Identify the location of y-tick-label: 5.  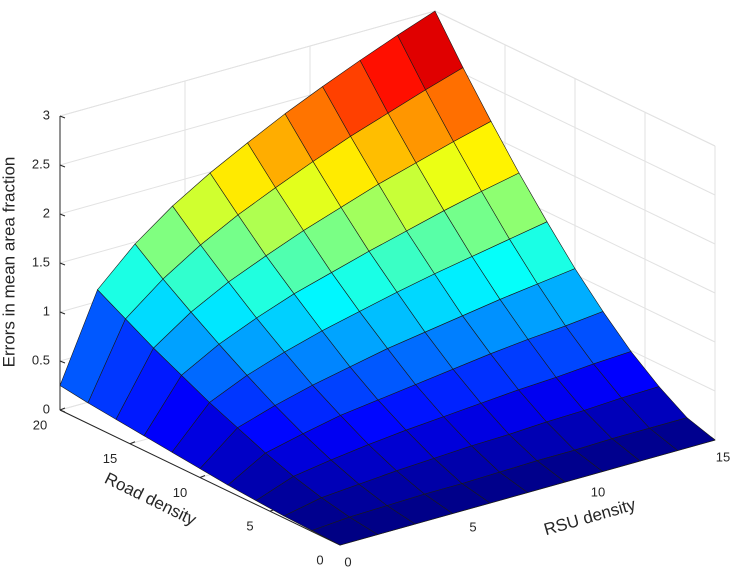
(249, 526).